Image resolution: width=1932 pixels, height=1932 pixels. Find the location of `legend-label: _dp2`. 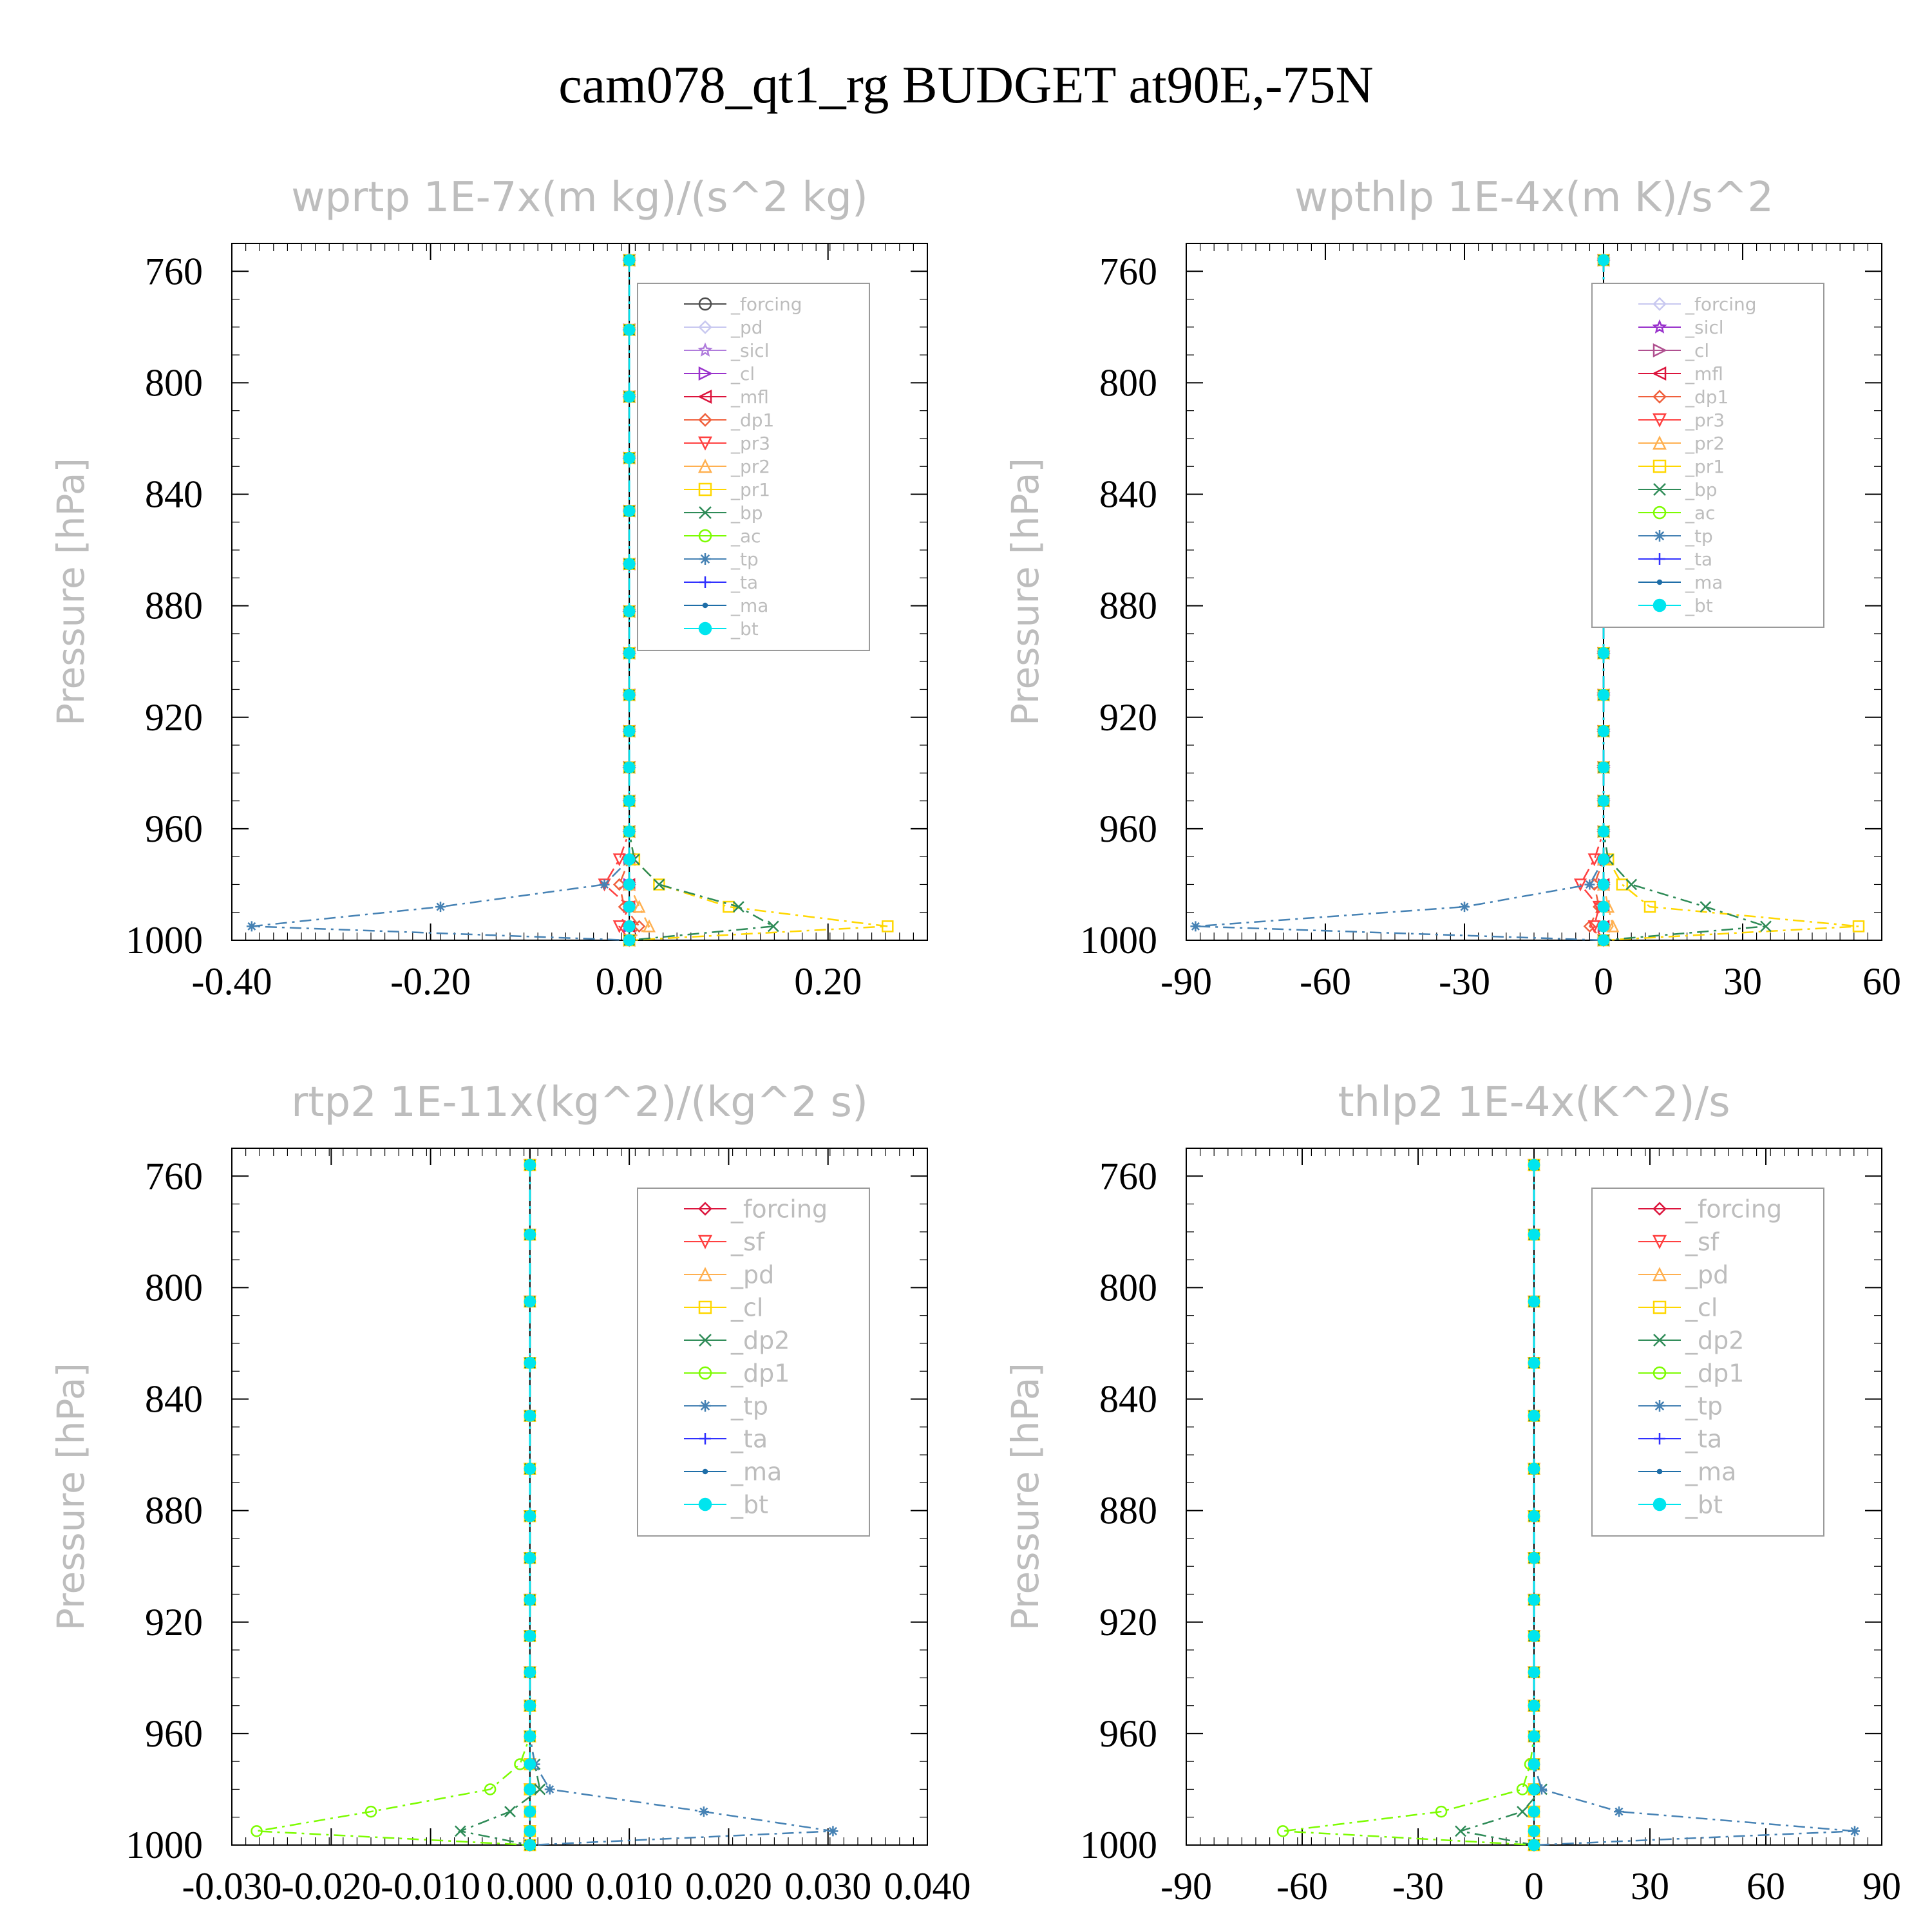

legend-label: _dp2 is located at coordinates (1715, 1340).